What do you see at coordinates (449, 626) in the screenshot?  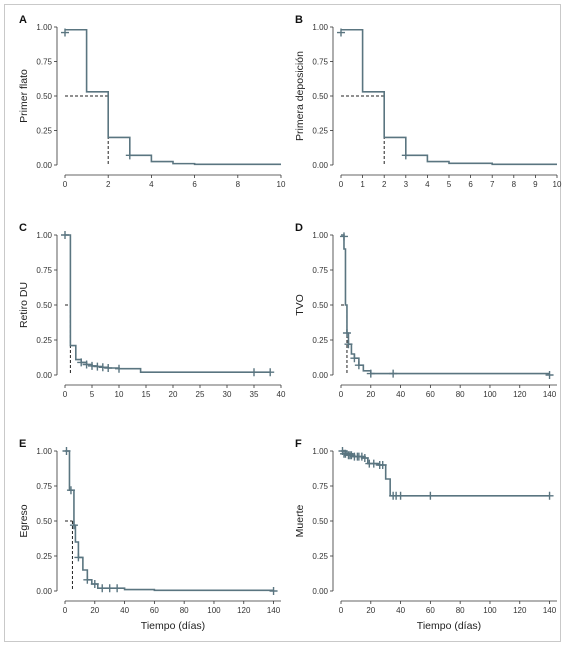 I see `x-axis-title: Tiempo (días)` at bounding box center [449, 626].